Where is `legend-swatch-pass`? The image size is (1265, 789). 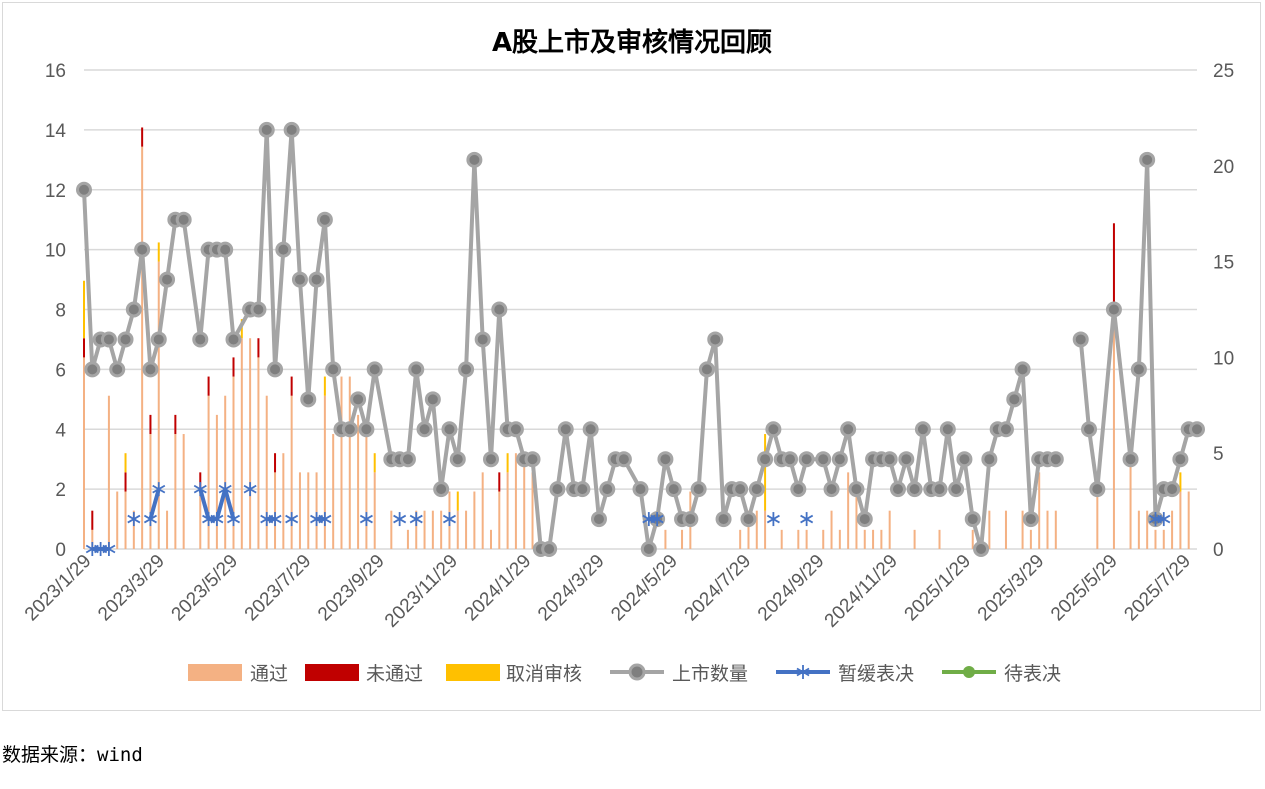 legend-swatch-pass is located at coordinates (215, 672).